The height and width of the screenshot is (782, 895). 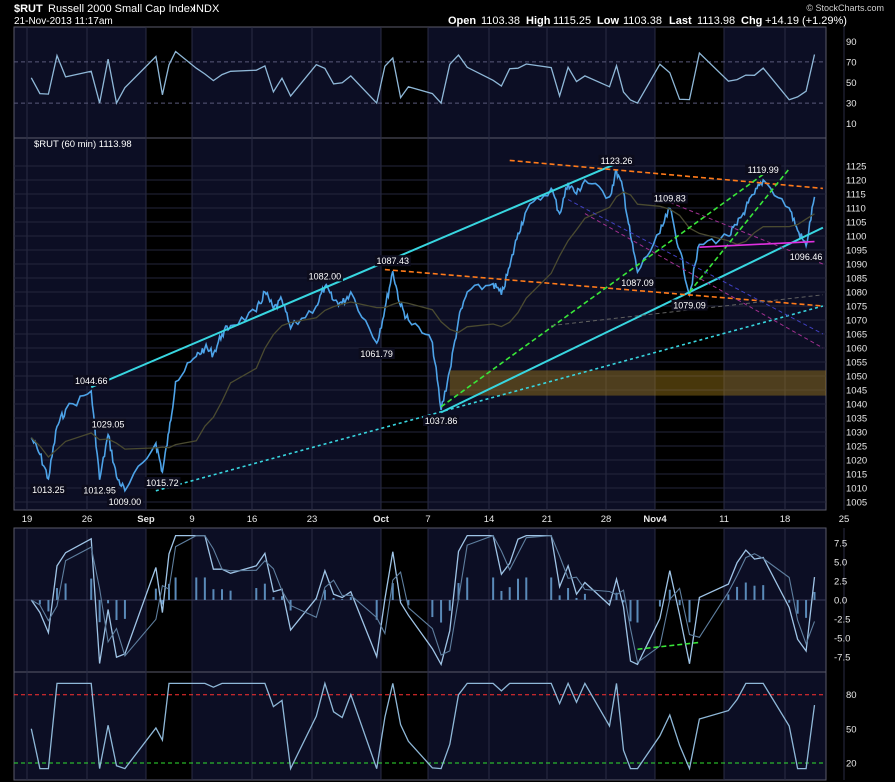 I want to click on price-label-bg-1123.26, so click(x=616, y=160).